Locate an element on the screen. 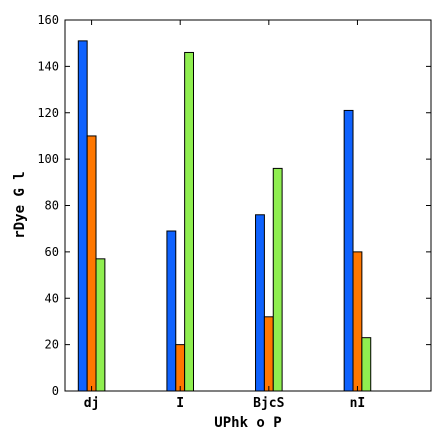  y-tick-label: 160 is located at coordinates (48, 20).